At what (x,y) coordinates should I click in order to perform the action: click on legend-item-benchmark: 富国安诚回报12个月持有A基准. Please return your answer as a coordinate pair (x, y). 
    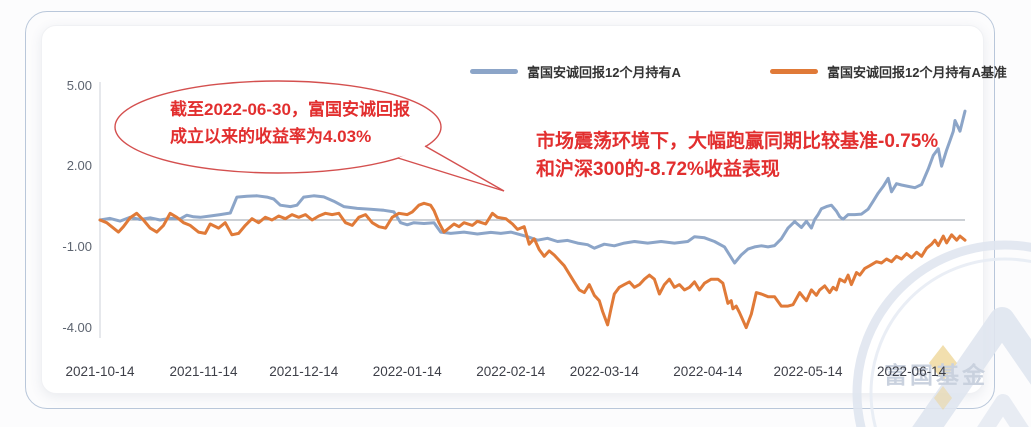
    Looking at the image, I should click on (888, 71).